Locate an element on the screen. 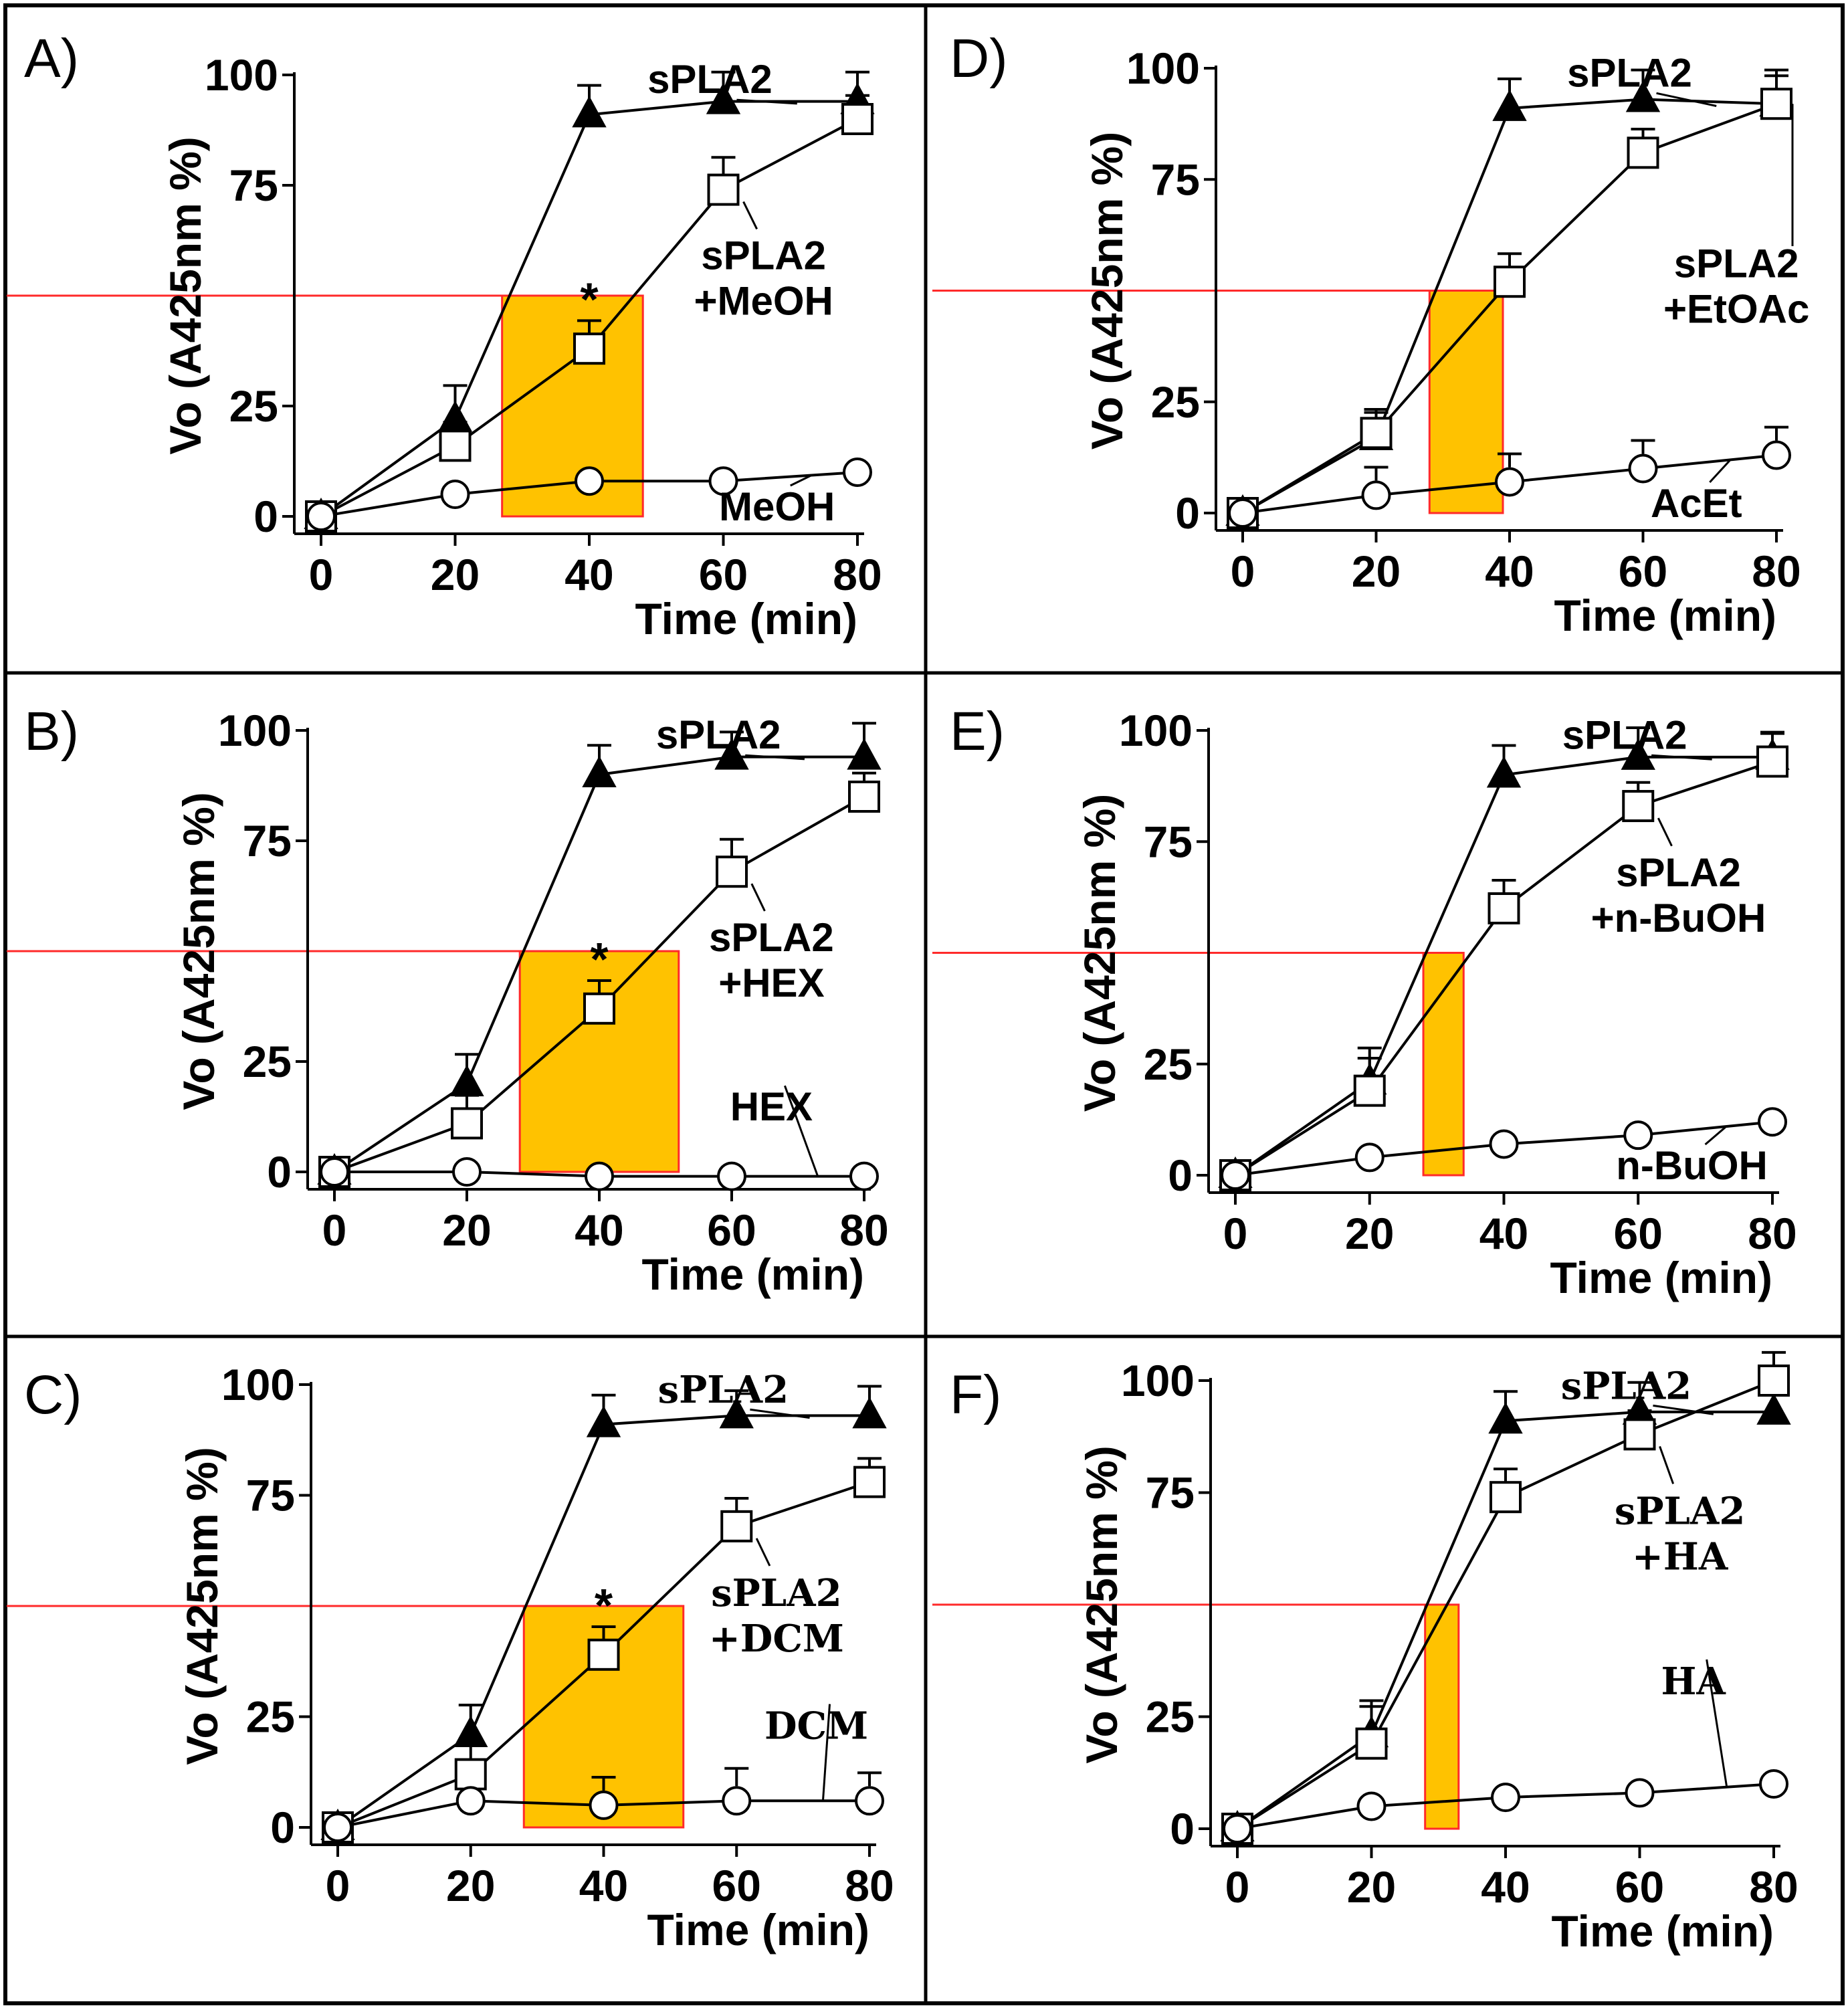  series-label-mid-line: +DCM is located at coordinates (776, 1639).